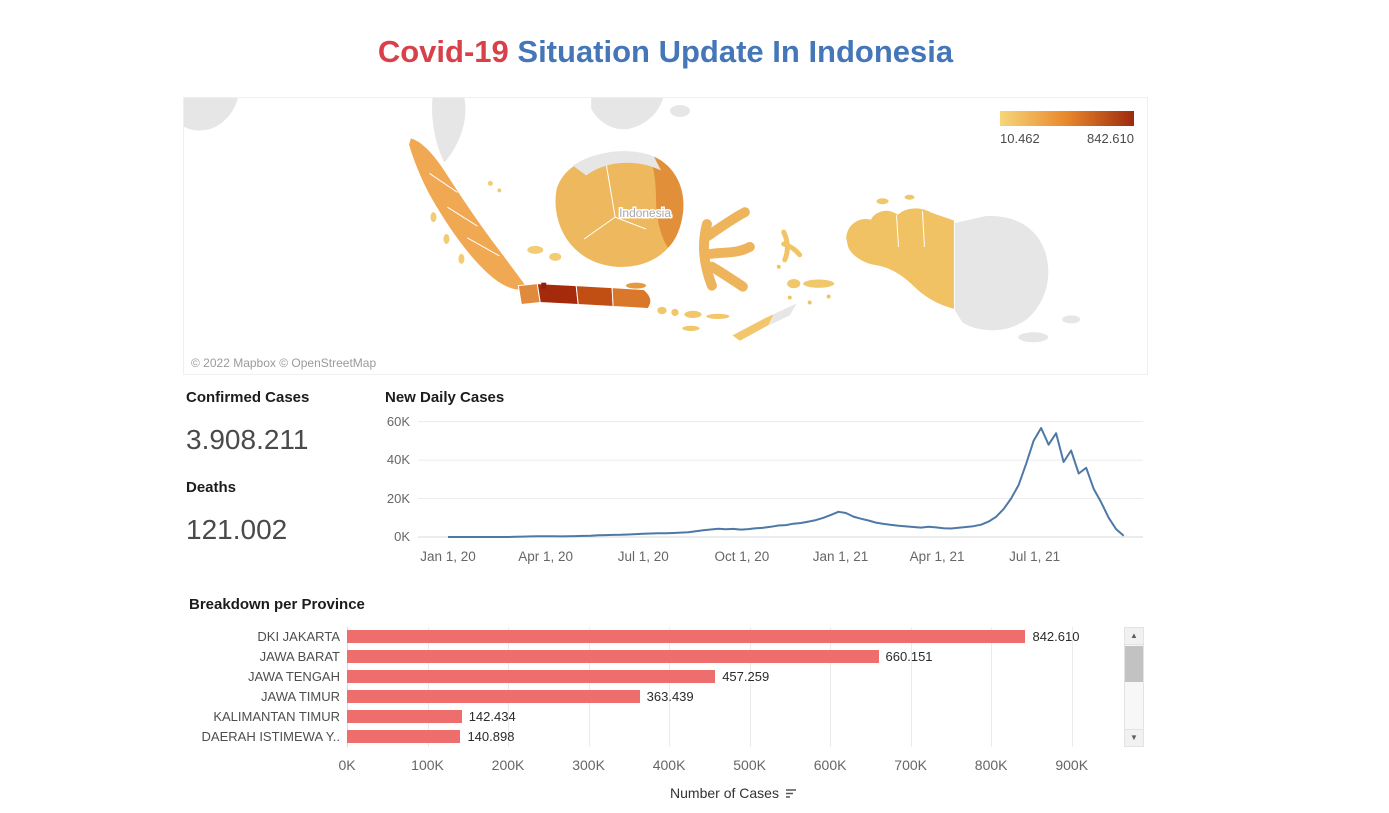  What do you see at coordinates (270, 736) in the screenshot?
I see `province-label: DAERAH ISTIMEWA Y..` at bounding box center [270, 736].